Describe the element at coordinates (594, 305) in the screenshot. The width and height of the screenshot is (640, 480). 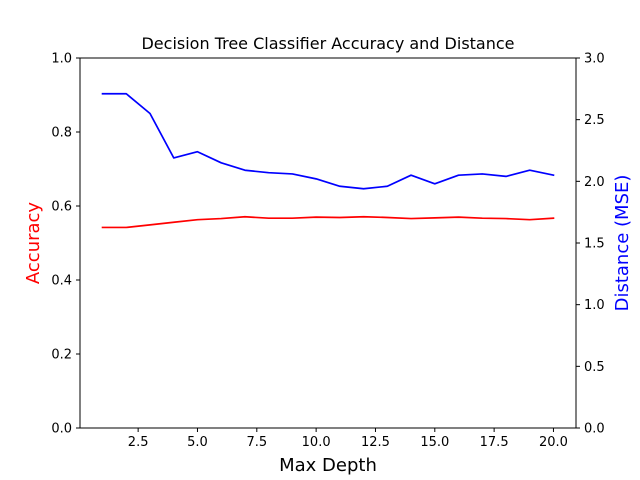
I see `y-right-tick-label: 1.0` at that location.